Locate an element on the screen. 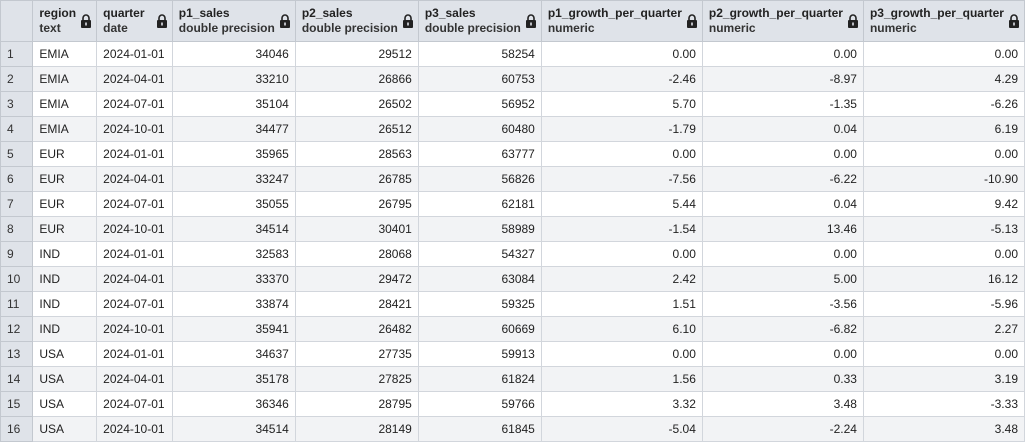 The width and height of the screenshot is (1025, 444). cell-p3-sales: 58254 is located at coordinates (479, 54).